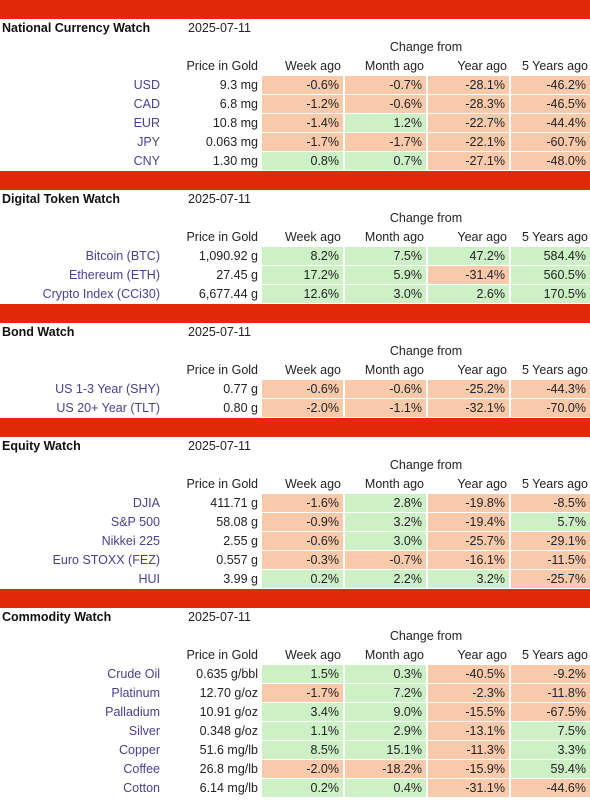 This screenshot has height=802, width=590. Describe the element at coordinates (146, 85) in the screenshot. I see `asset-label: USD` at that location.